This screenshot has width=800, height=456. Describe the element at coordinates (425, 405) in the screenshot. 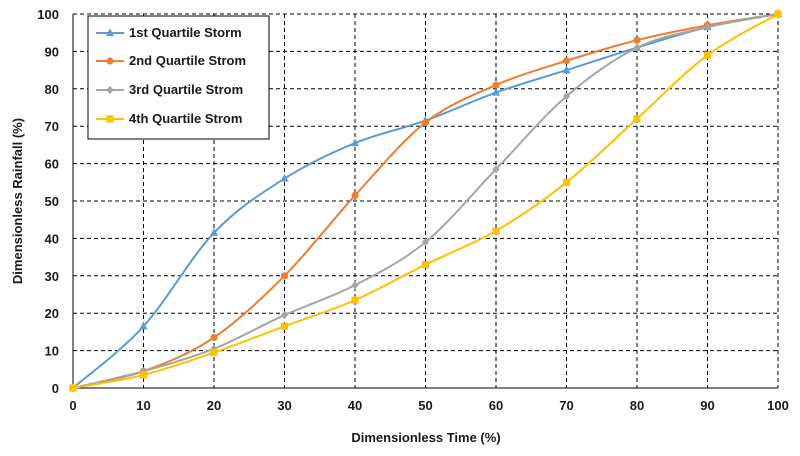

I see `x-tick-label-5: 50` at that location.